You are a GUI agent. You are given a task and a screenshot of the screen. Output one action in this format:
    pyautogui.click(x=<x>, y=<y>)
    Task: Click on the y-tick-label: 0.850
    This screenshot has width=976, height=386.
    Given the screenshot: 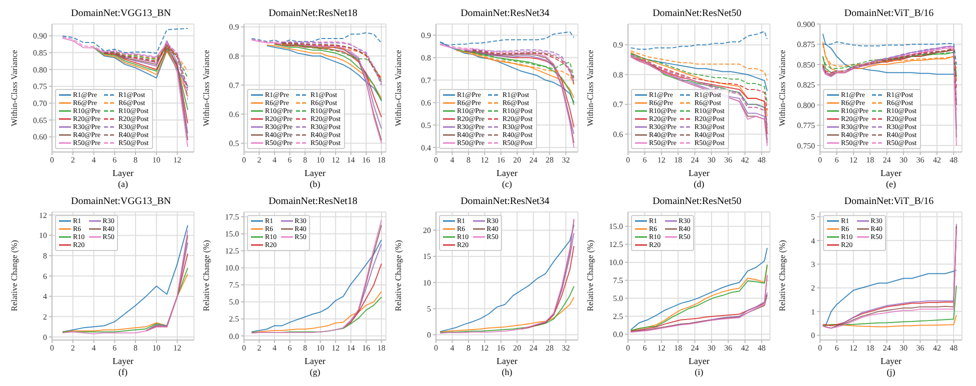 What is the action you would take?
    pyautogui.click(x=806, y=65)
    